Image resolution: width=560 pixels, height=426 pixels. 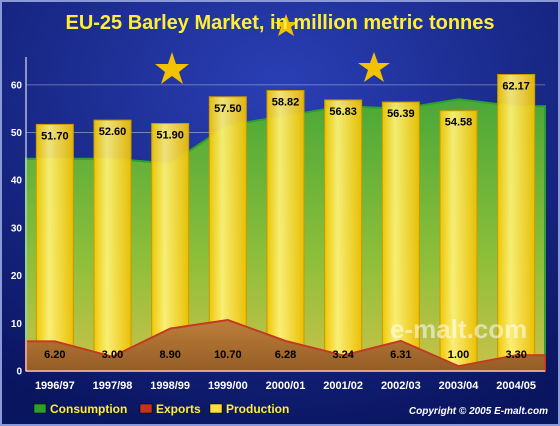 I want to click on x-tick-label: 1997/98, so click(x=113, y=386).